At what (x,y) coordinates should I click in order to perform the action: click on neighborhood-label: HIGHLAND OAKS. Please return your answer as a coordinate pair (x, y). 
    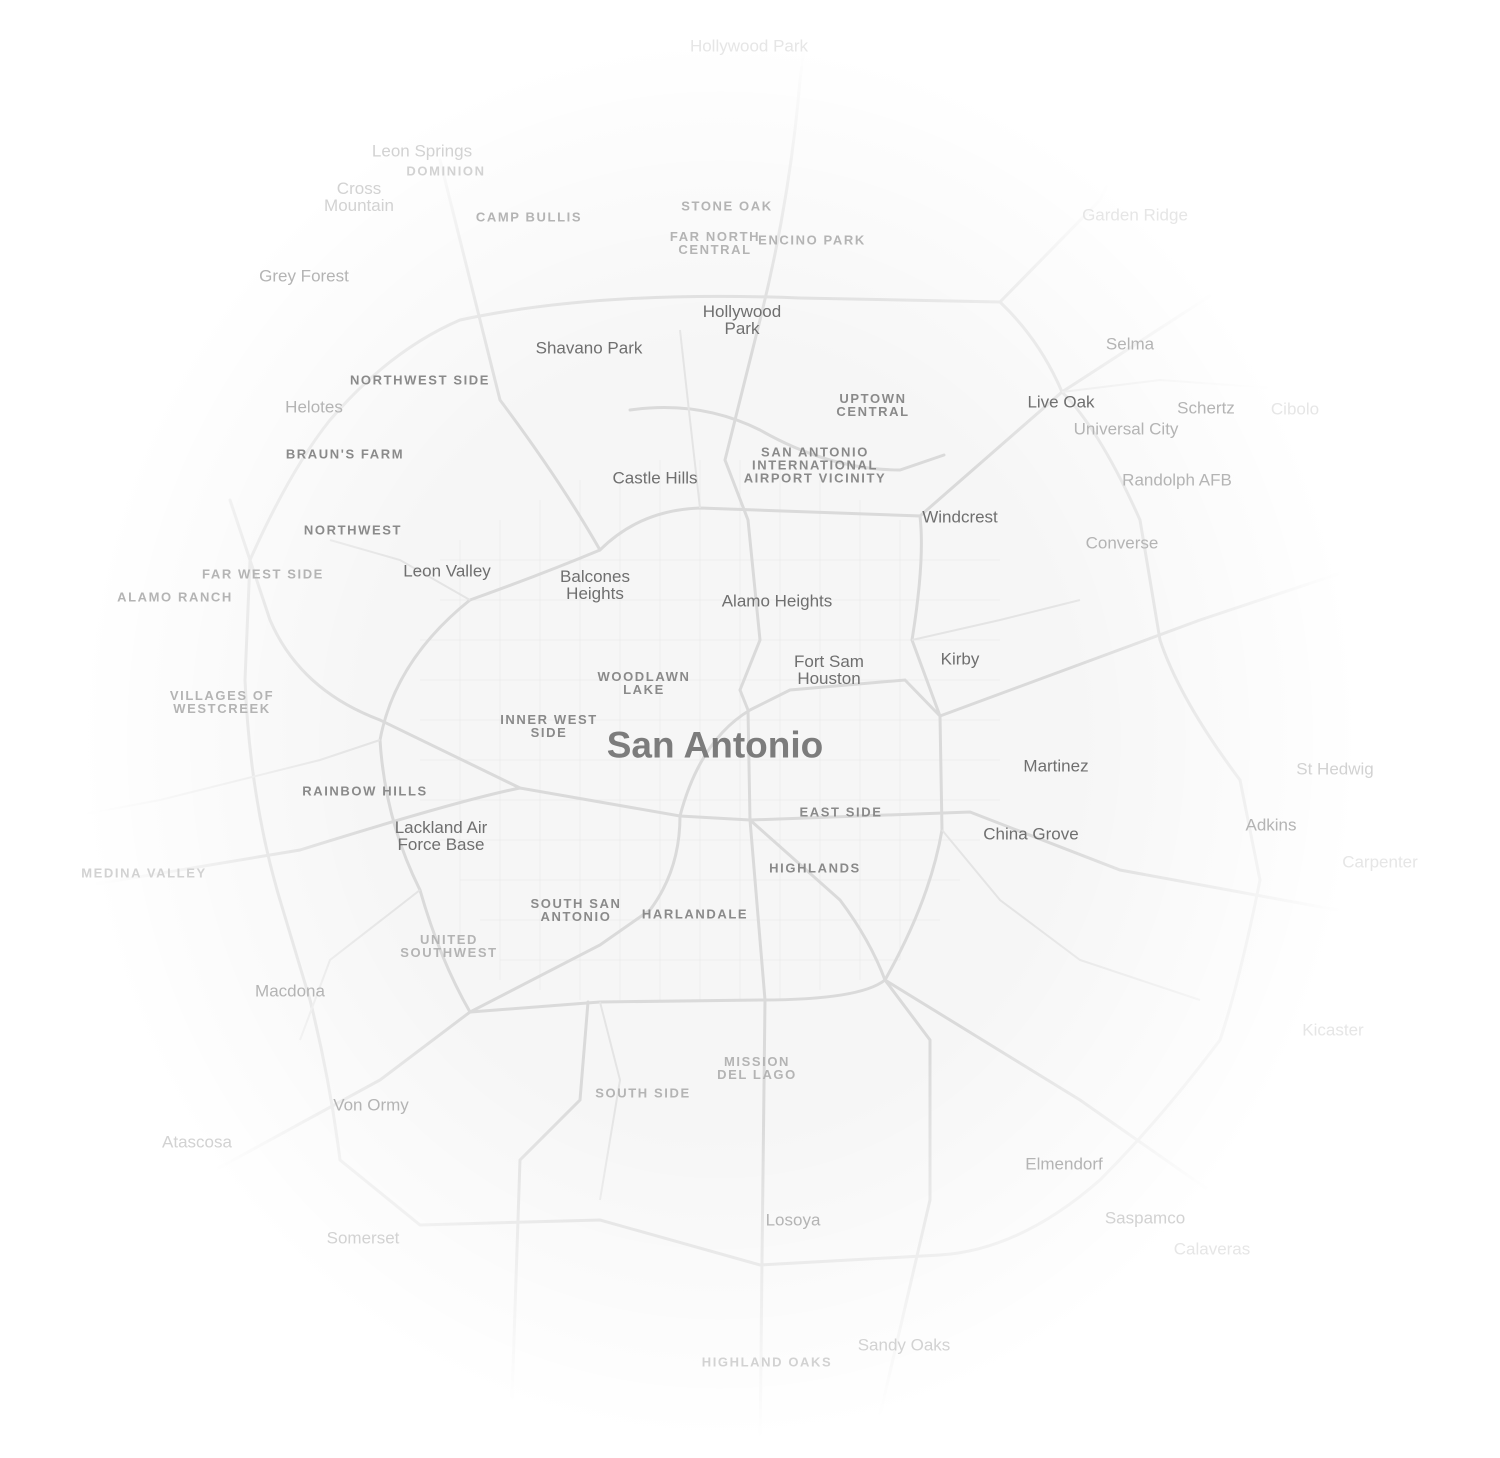
    Looking at the image, I should click on (767, 1362).